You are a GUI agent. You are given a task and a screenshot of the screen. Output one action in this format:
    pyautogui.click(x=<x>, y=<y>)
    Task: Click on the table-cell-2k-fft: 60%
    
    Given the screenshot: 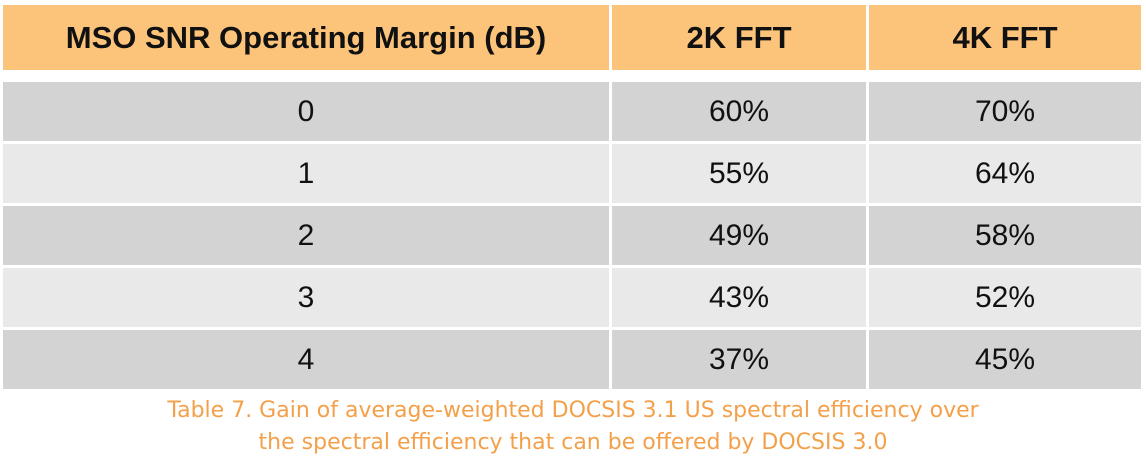 What is the action you would take?
    pyautogui.click(x=740, y=113)
    